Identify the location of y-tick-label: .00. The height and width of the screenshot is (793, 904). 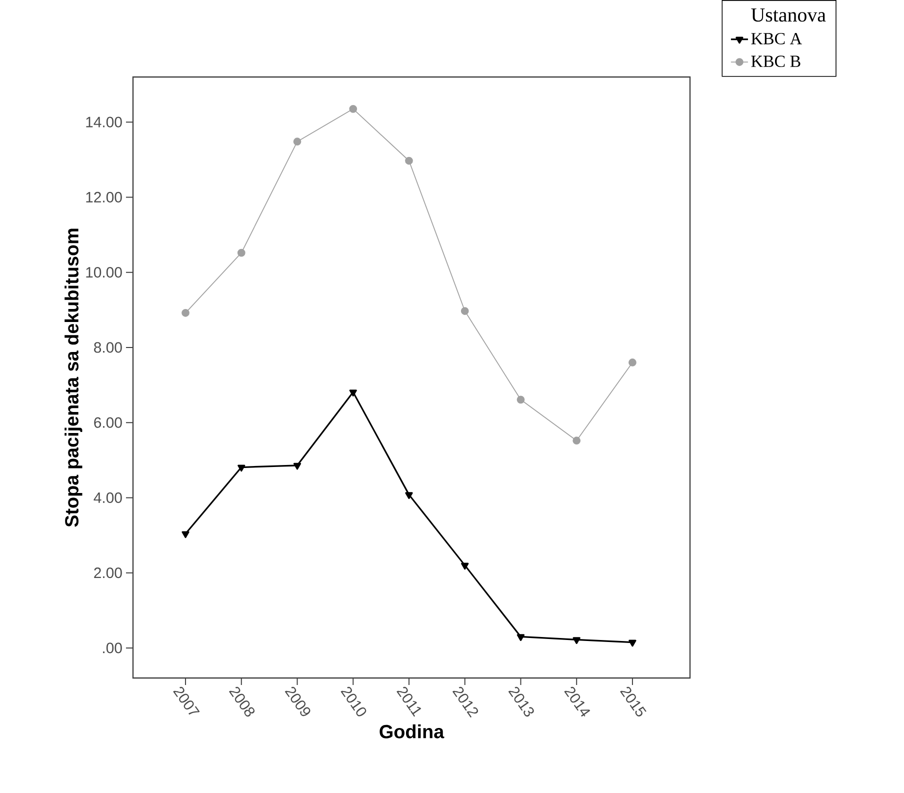
(112, 648).